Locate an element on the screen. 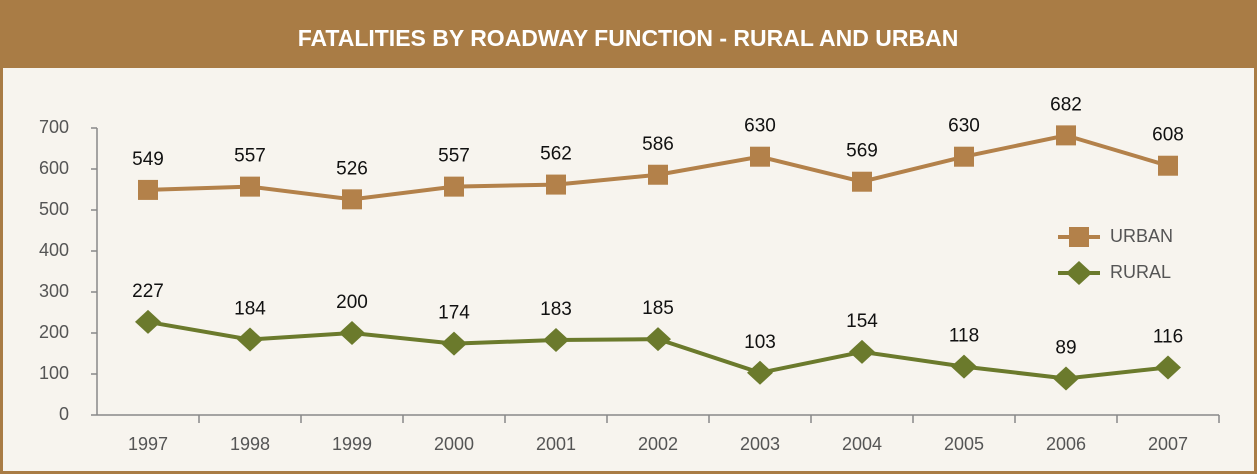 The height and width of the screenshot is (474, 1257). x-tick-label: 2001 is located at coordinates (556, 444).